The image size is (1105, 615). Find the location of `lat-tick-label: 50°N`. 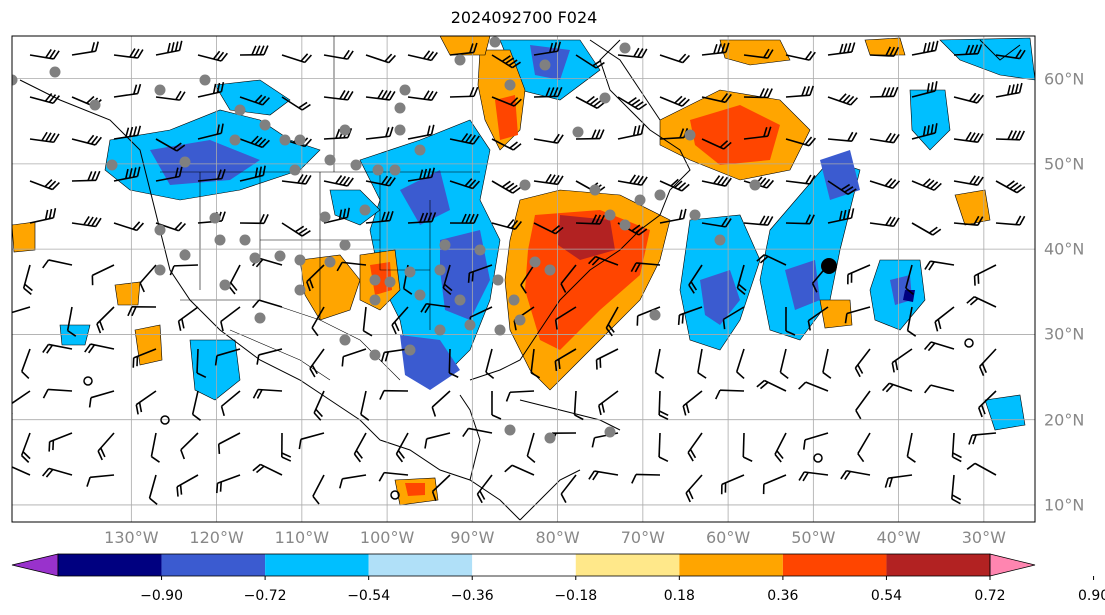

lat-tick-label: 50°N is located at coordinates (1064, 164).